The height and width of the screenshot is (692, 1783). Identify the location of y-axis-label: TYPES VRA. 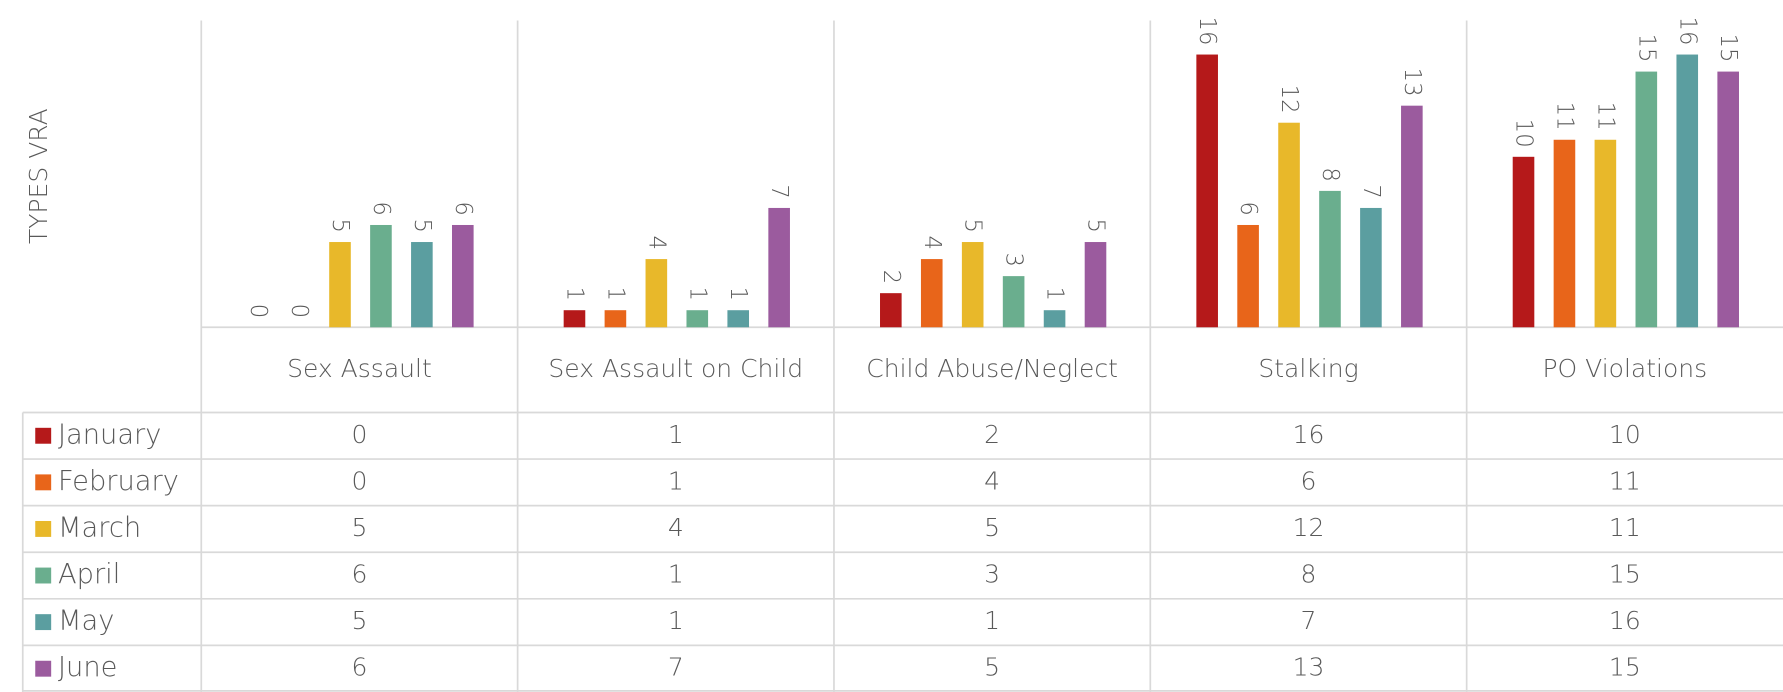
(38, 176).